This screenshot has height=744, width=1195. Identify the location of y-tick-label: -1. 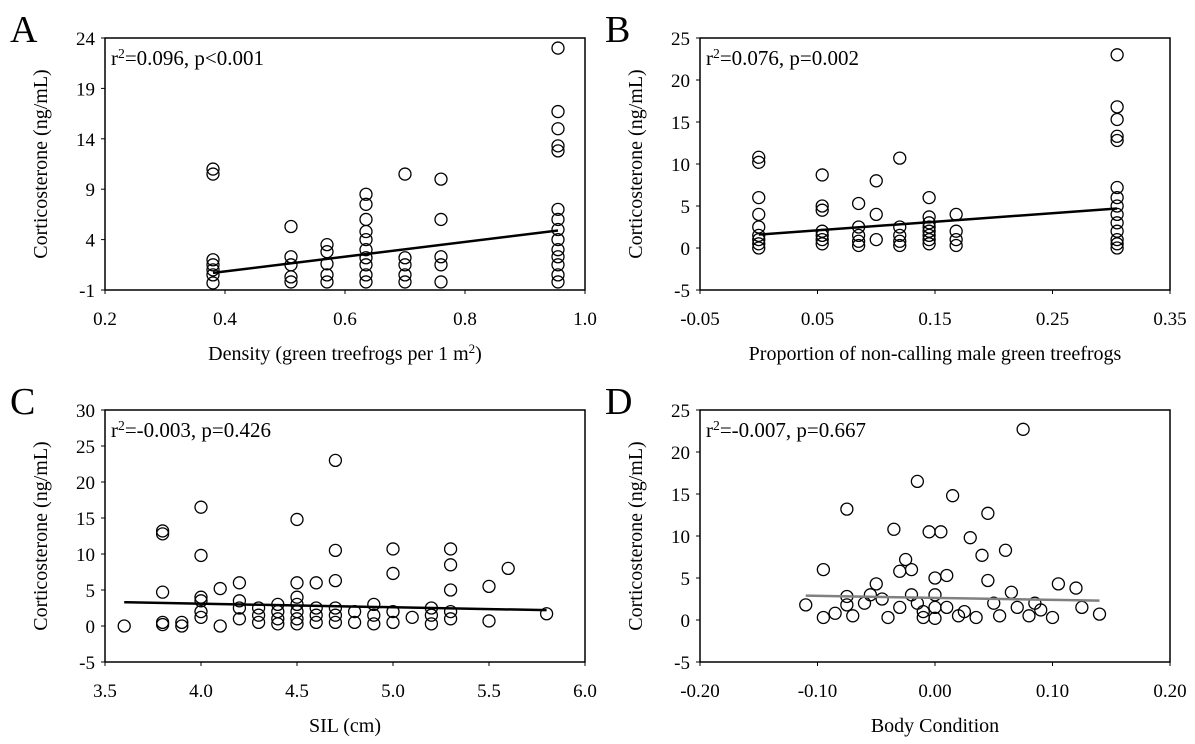
(87, 291).